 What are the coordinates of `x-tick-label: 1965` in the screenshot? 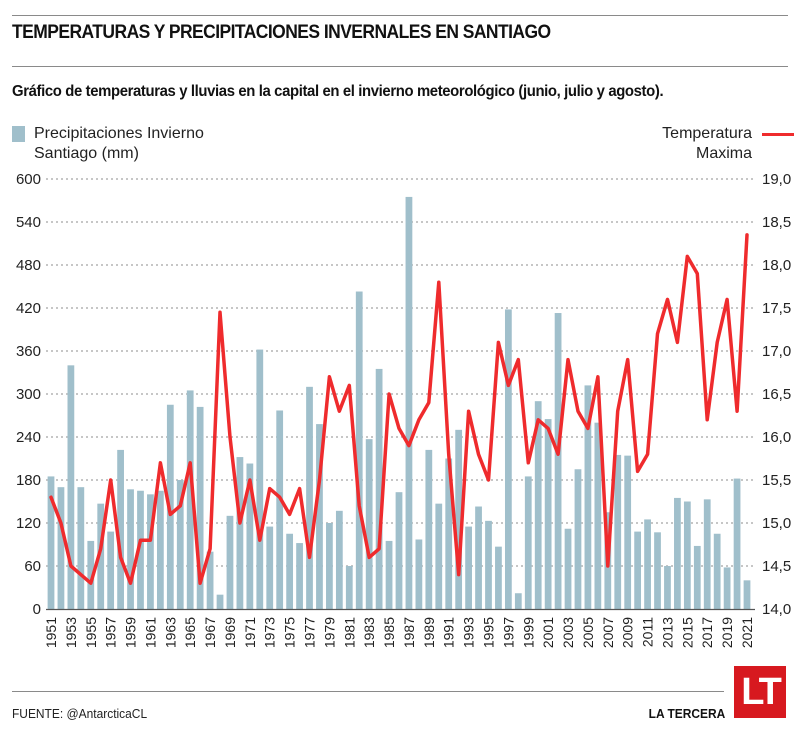 It's located at (190, 632).